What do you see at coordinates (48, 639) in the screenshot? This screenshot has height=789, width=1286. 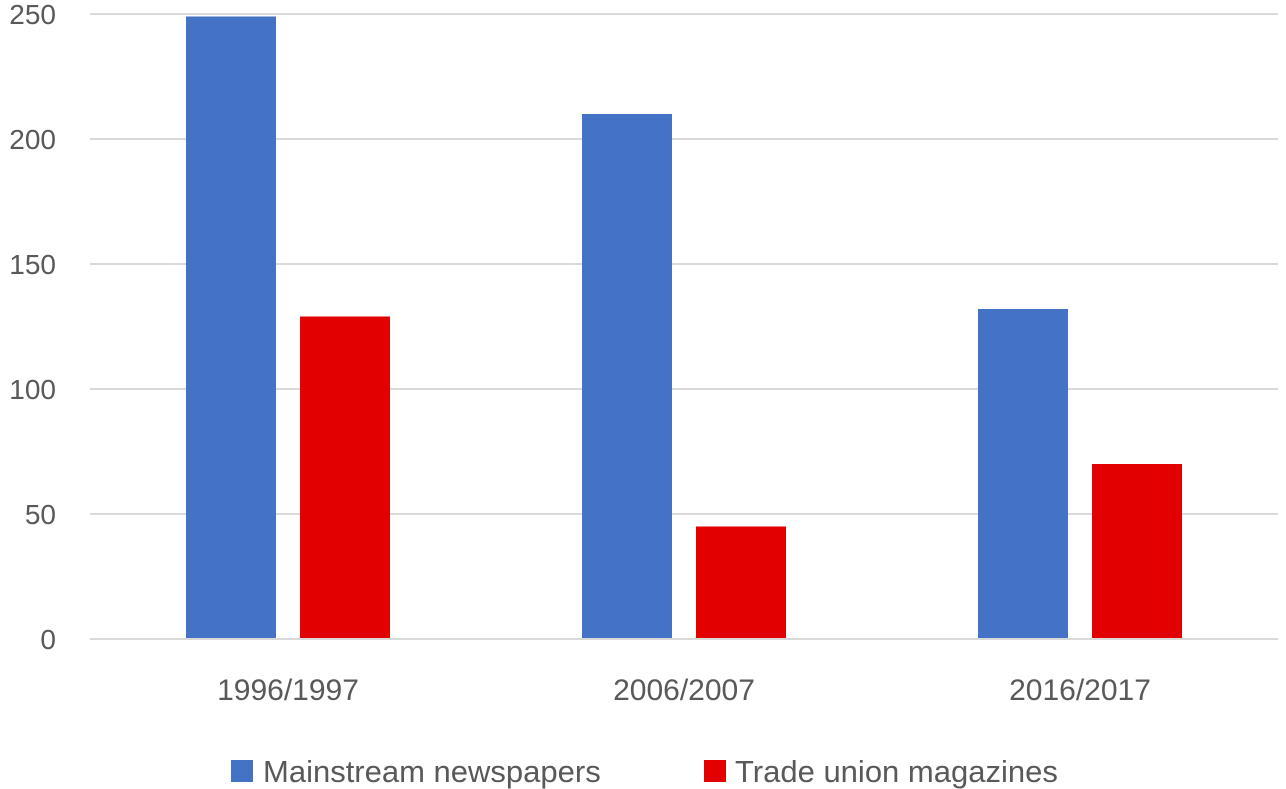 I see `y-tick-label: 0` at bounding box center [48, 639].